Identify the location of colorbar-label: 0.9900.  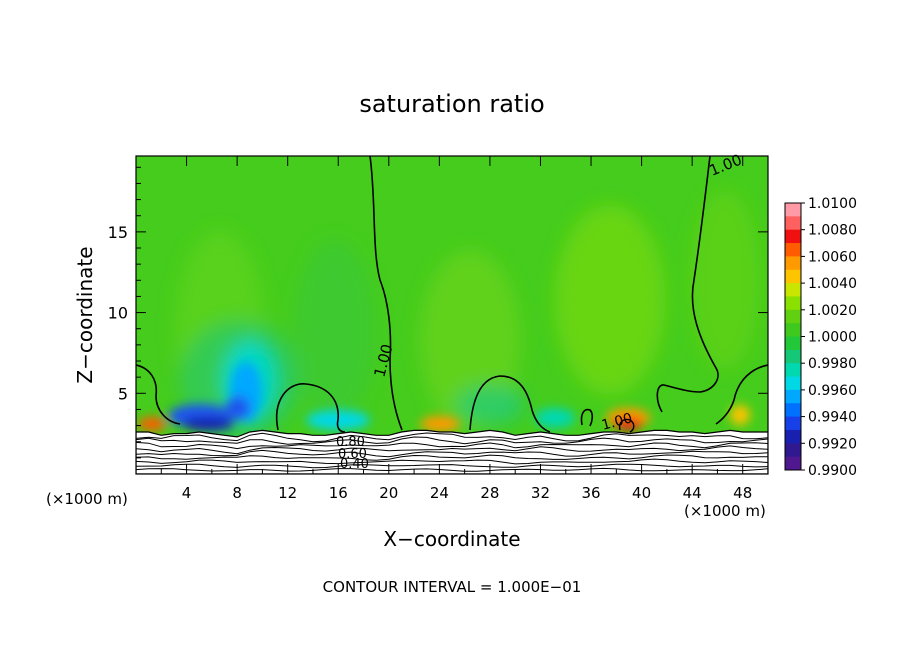
(832, 471).